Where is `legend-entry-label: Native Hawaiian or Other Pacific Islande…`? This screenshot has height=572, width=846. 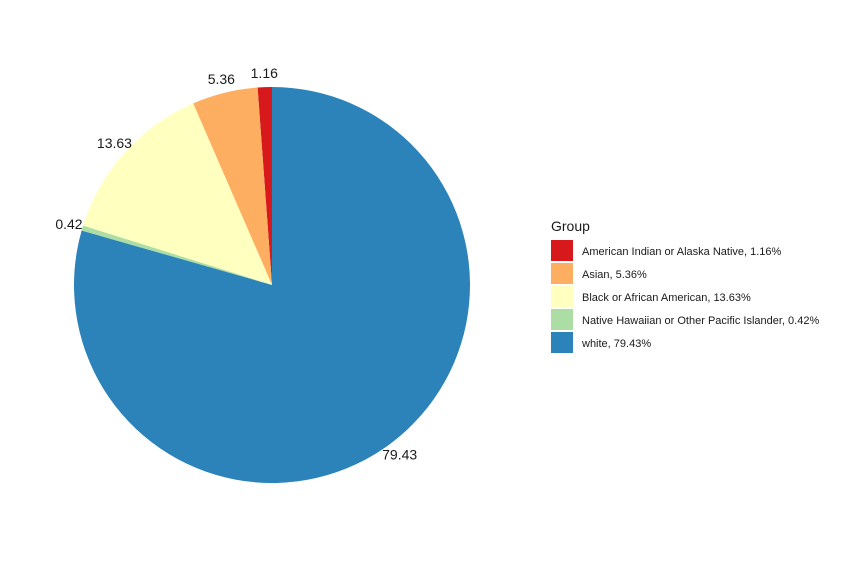 legend-entry-label: Native Hawaiian or Other Pacific Islande… is located at coordinates (700, 321).